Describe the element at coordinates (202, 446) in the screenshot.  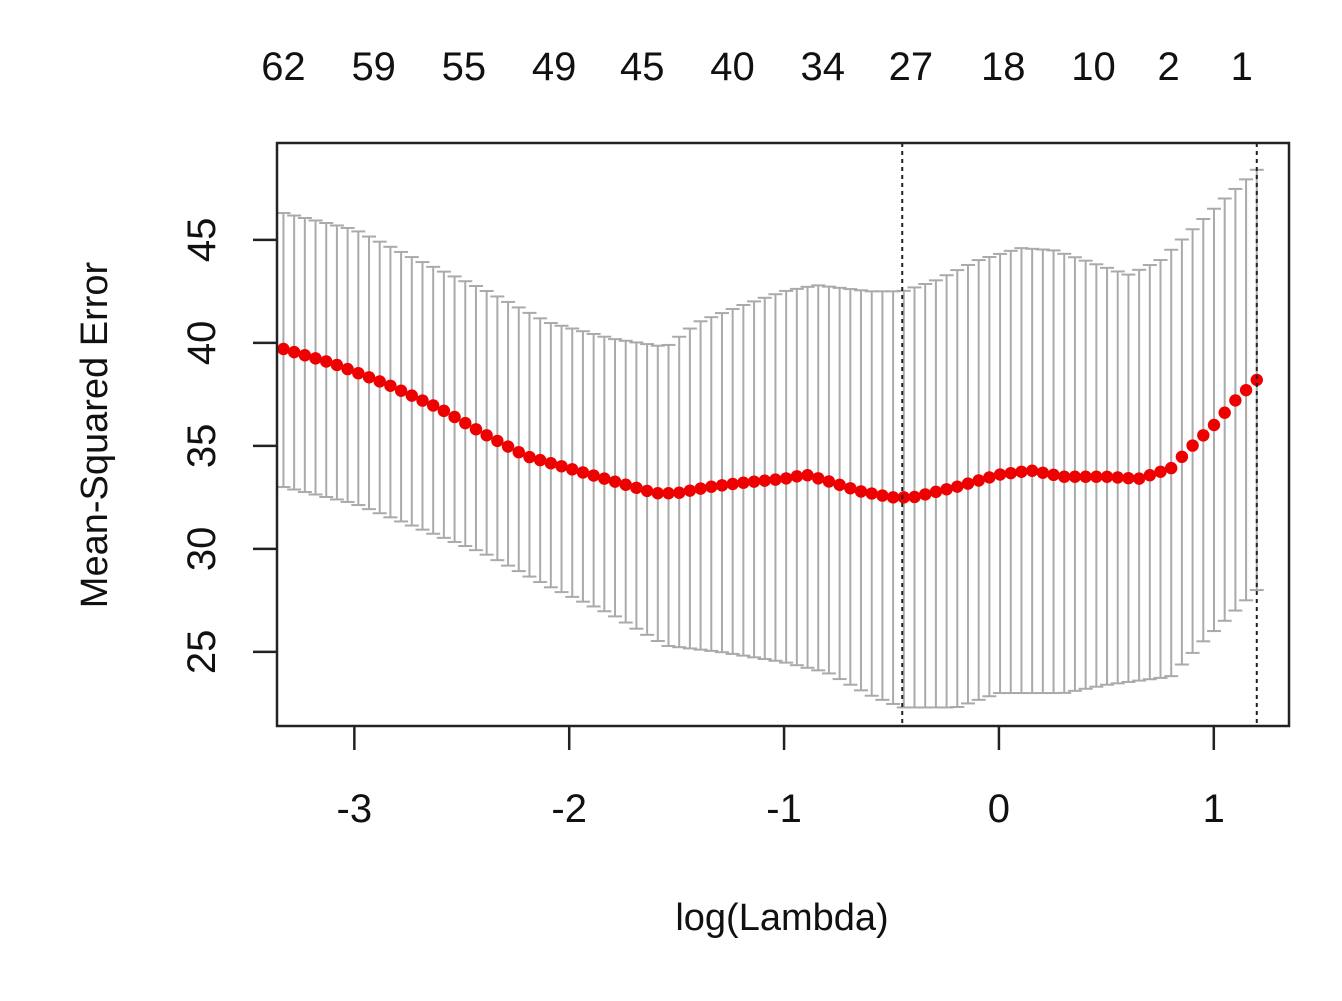
I see `y-tick-label: 35` at that location.